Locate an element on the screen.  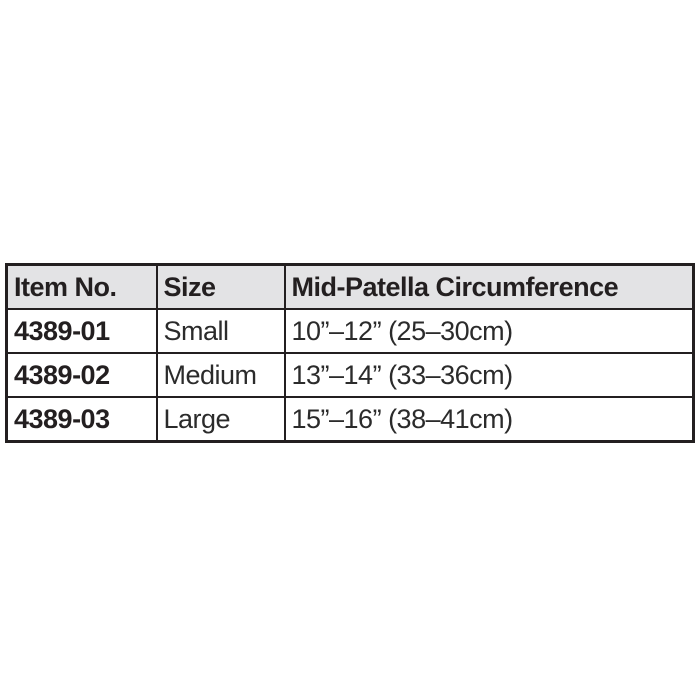
cell-item-no: 4389-03 is located at coordinates (81, 419).